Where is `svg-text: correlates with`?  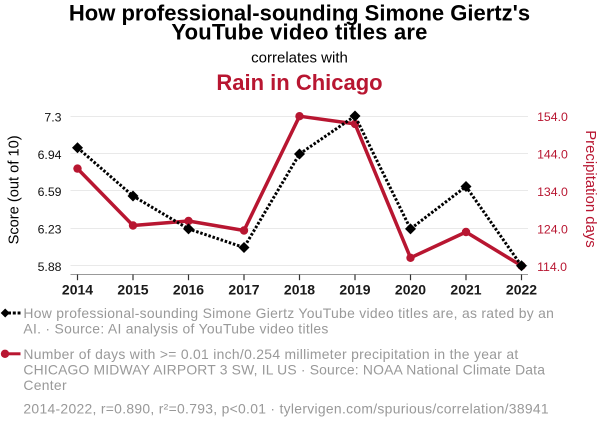
svg-text: correlates with is located at coordinates (299, 57).